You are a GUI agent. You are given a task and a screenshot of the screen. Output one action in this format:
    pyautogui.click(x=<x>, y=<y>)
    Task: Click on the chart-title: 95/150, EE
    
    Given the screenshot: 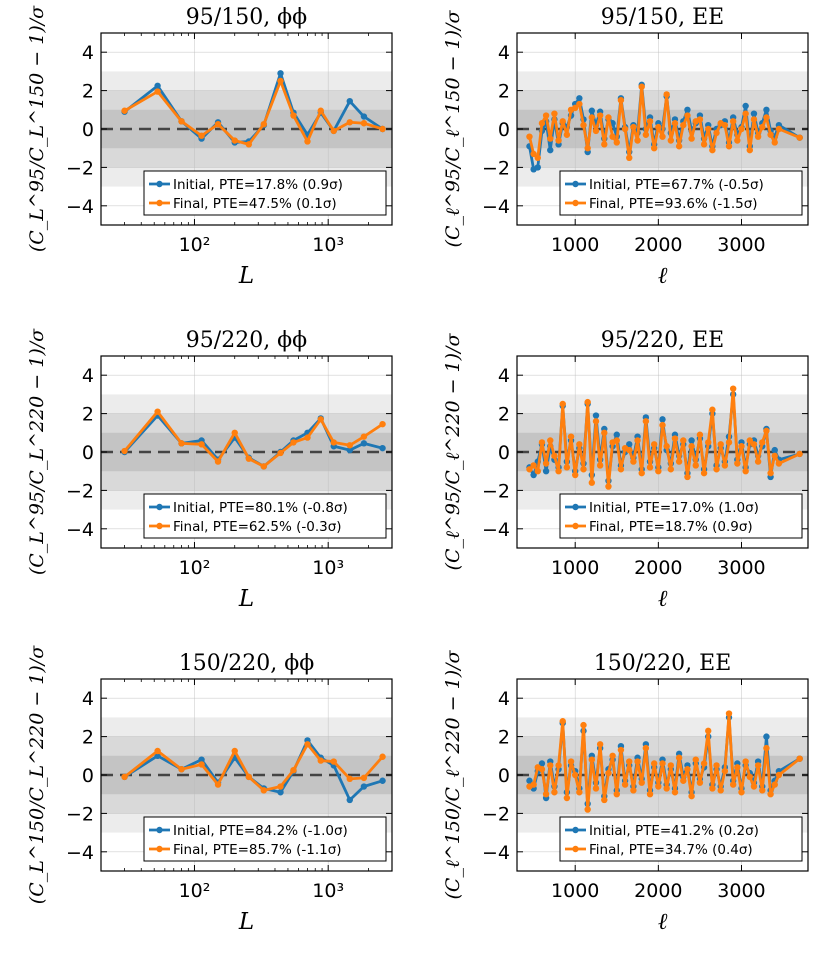 What is the action you would take?
    pyautogui.click(x=663, y=17)
    